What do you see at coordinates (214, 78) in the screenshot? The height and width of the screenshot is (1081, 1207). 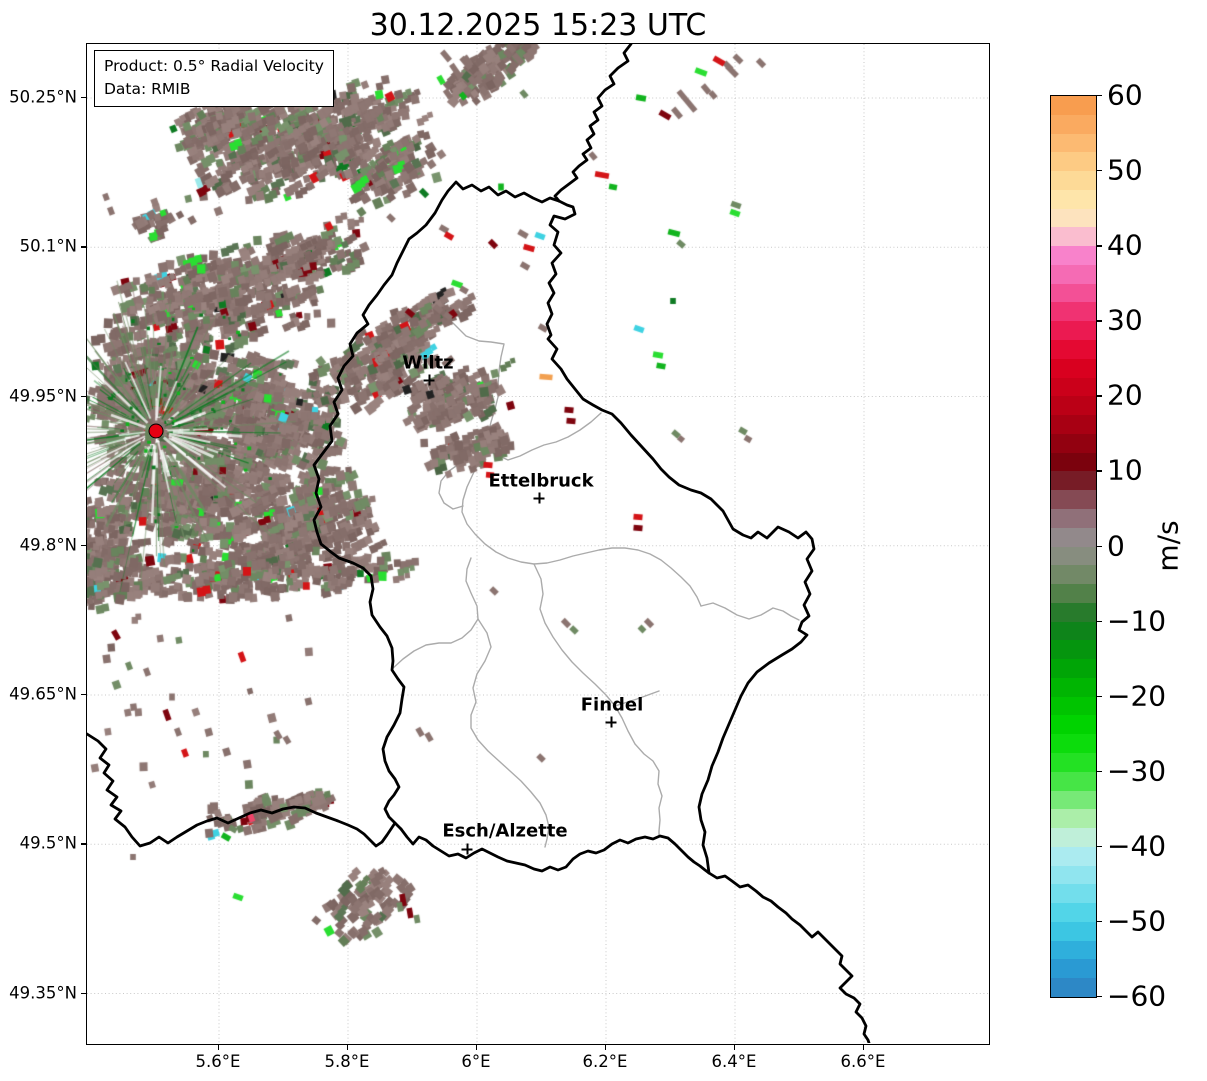 I see `product-info-box: Product: 0.5° Radial Velocity Data: RMIB` at bounding box center [214, 78].